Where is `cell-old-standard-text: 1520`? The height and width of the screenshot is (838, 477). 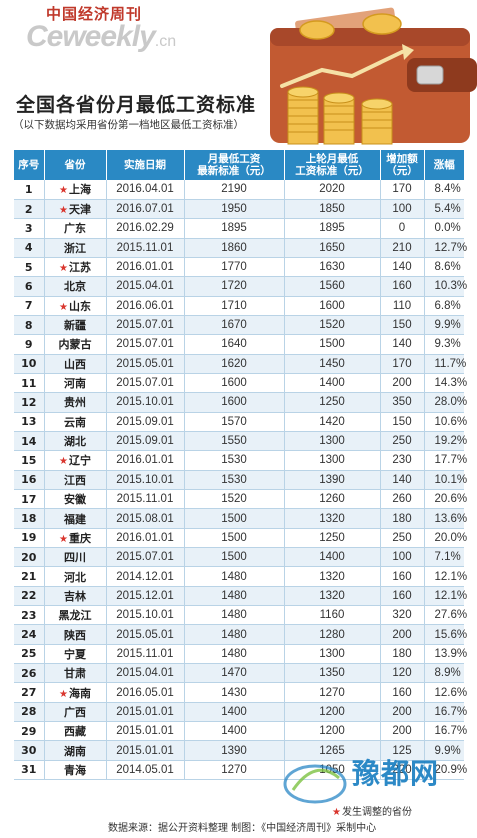 cell-old-standard-text: 1520 is located at coordinates (332, 325).